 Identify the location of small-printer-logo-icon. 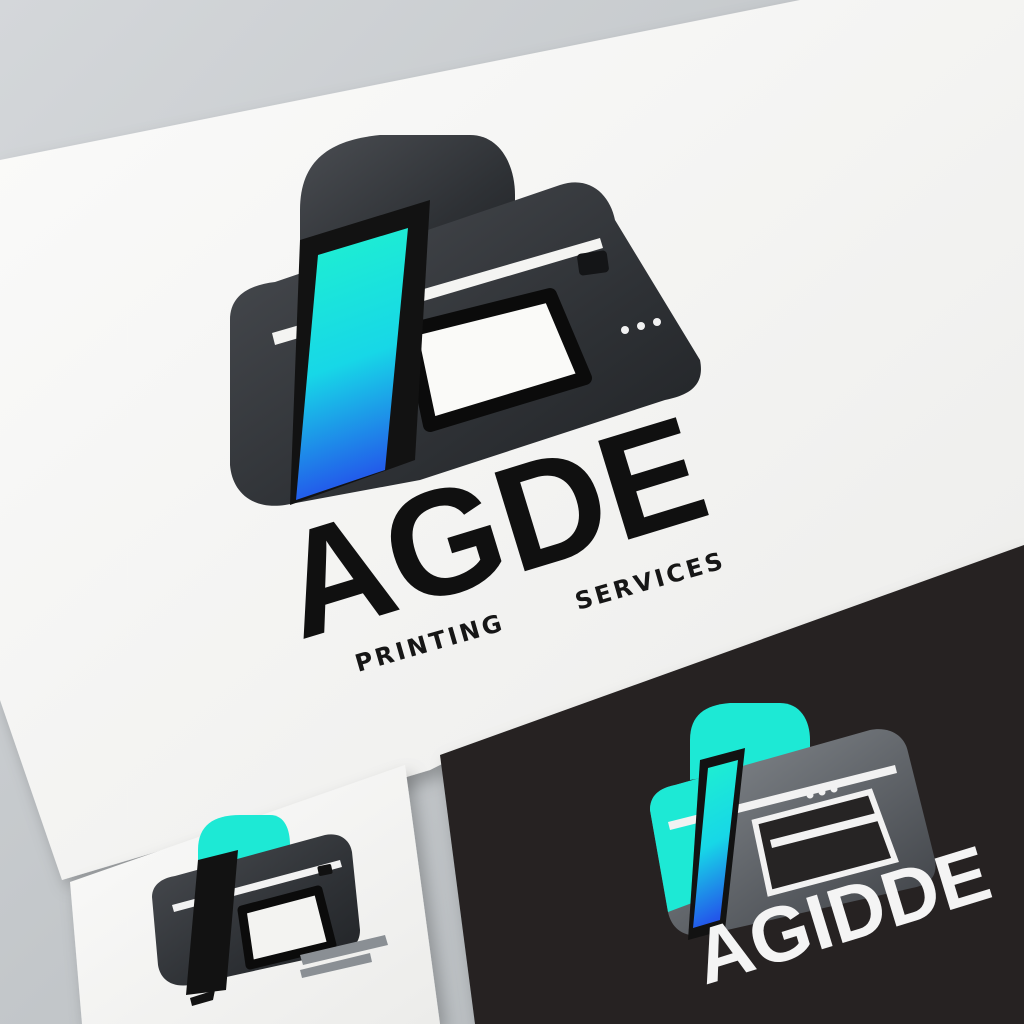
(270, 910).